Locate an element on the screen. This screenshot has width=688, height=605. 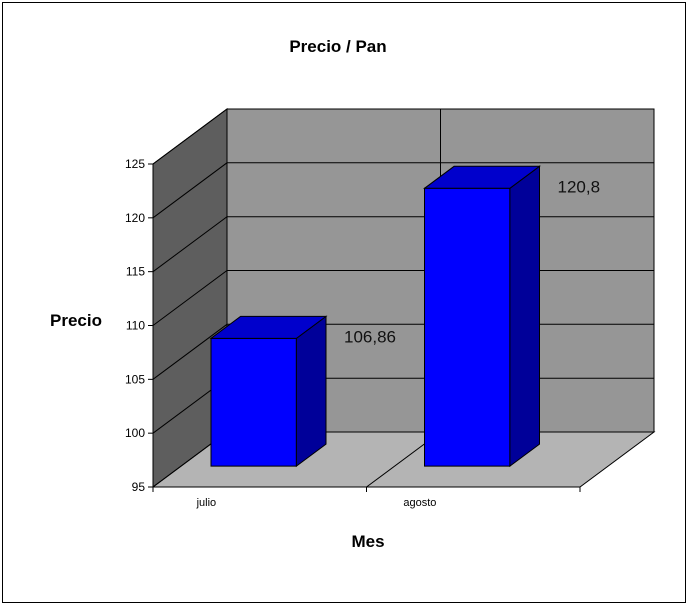
y-tick-label: 100 is located at coordinates (135, 433).